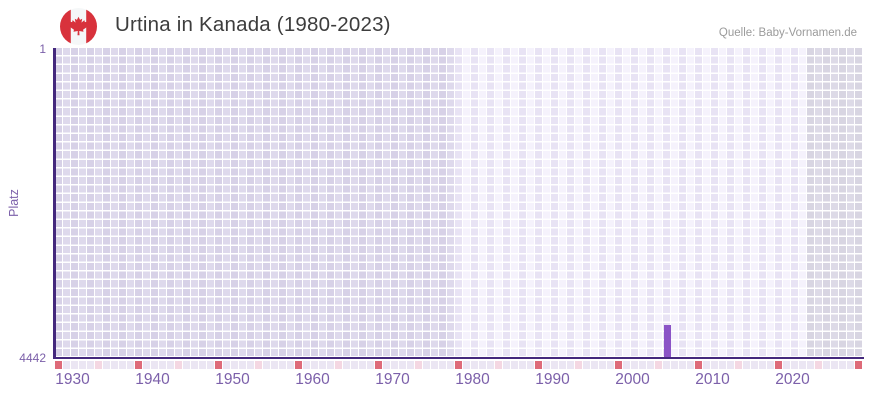 The height and width of the screenshot is (402, 873). I want to click on rank-bar, so click(667, 340).